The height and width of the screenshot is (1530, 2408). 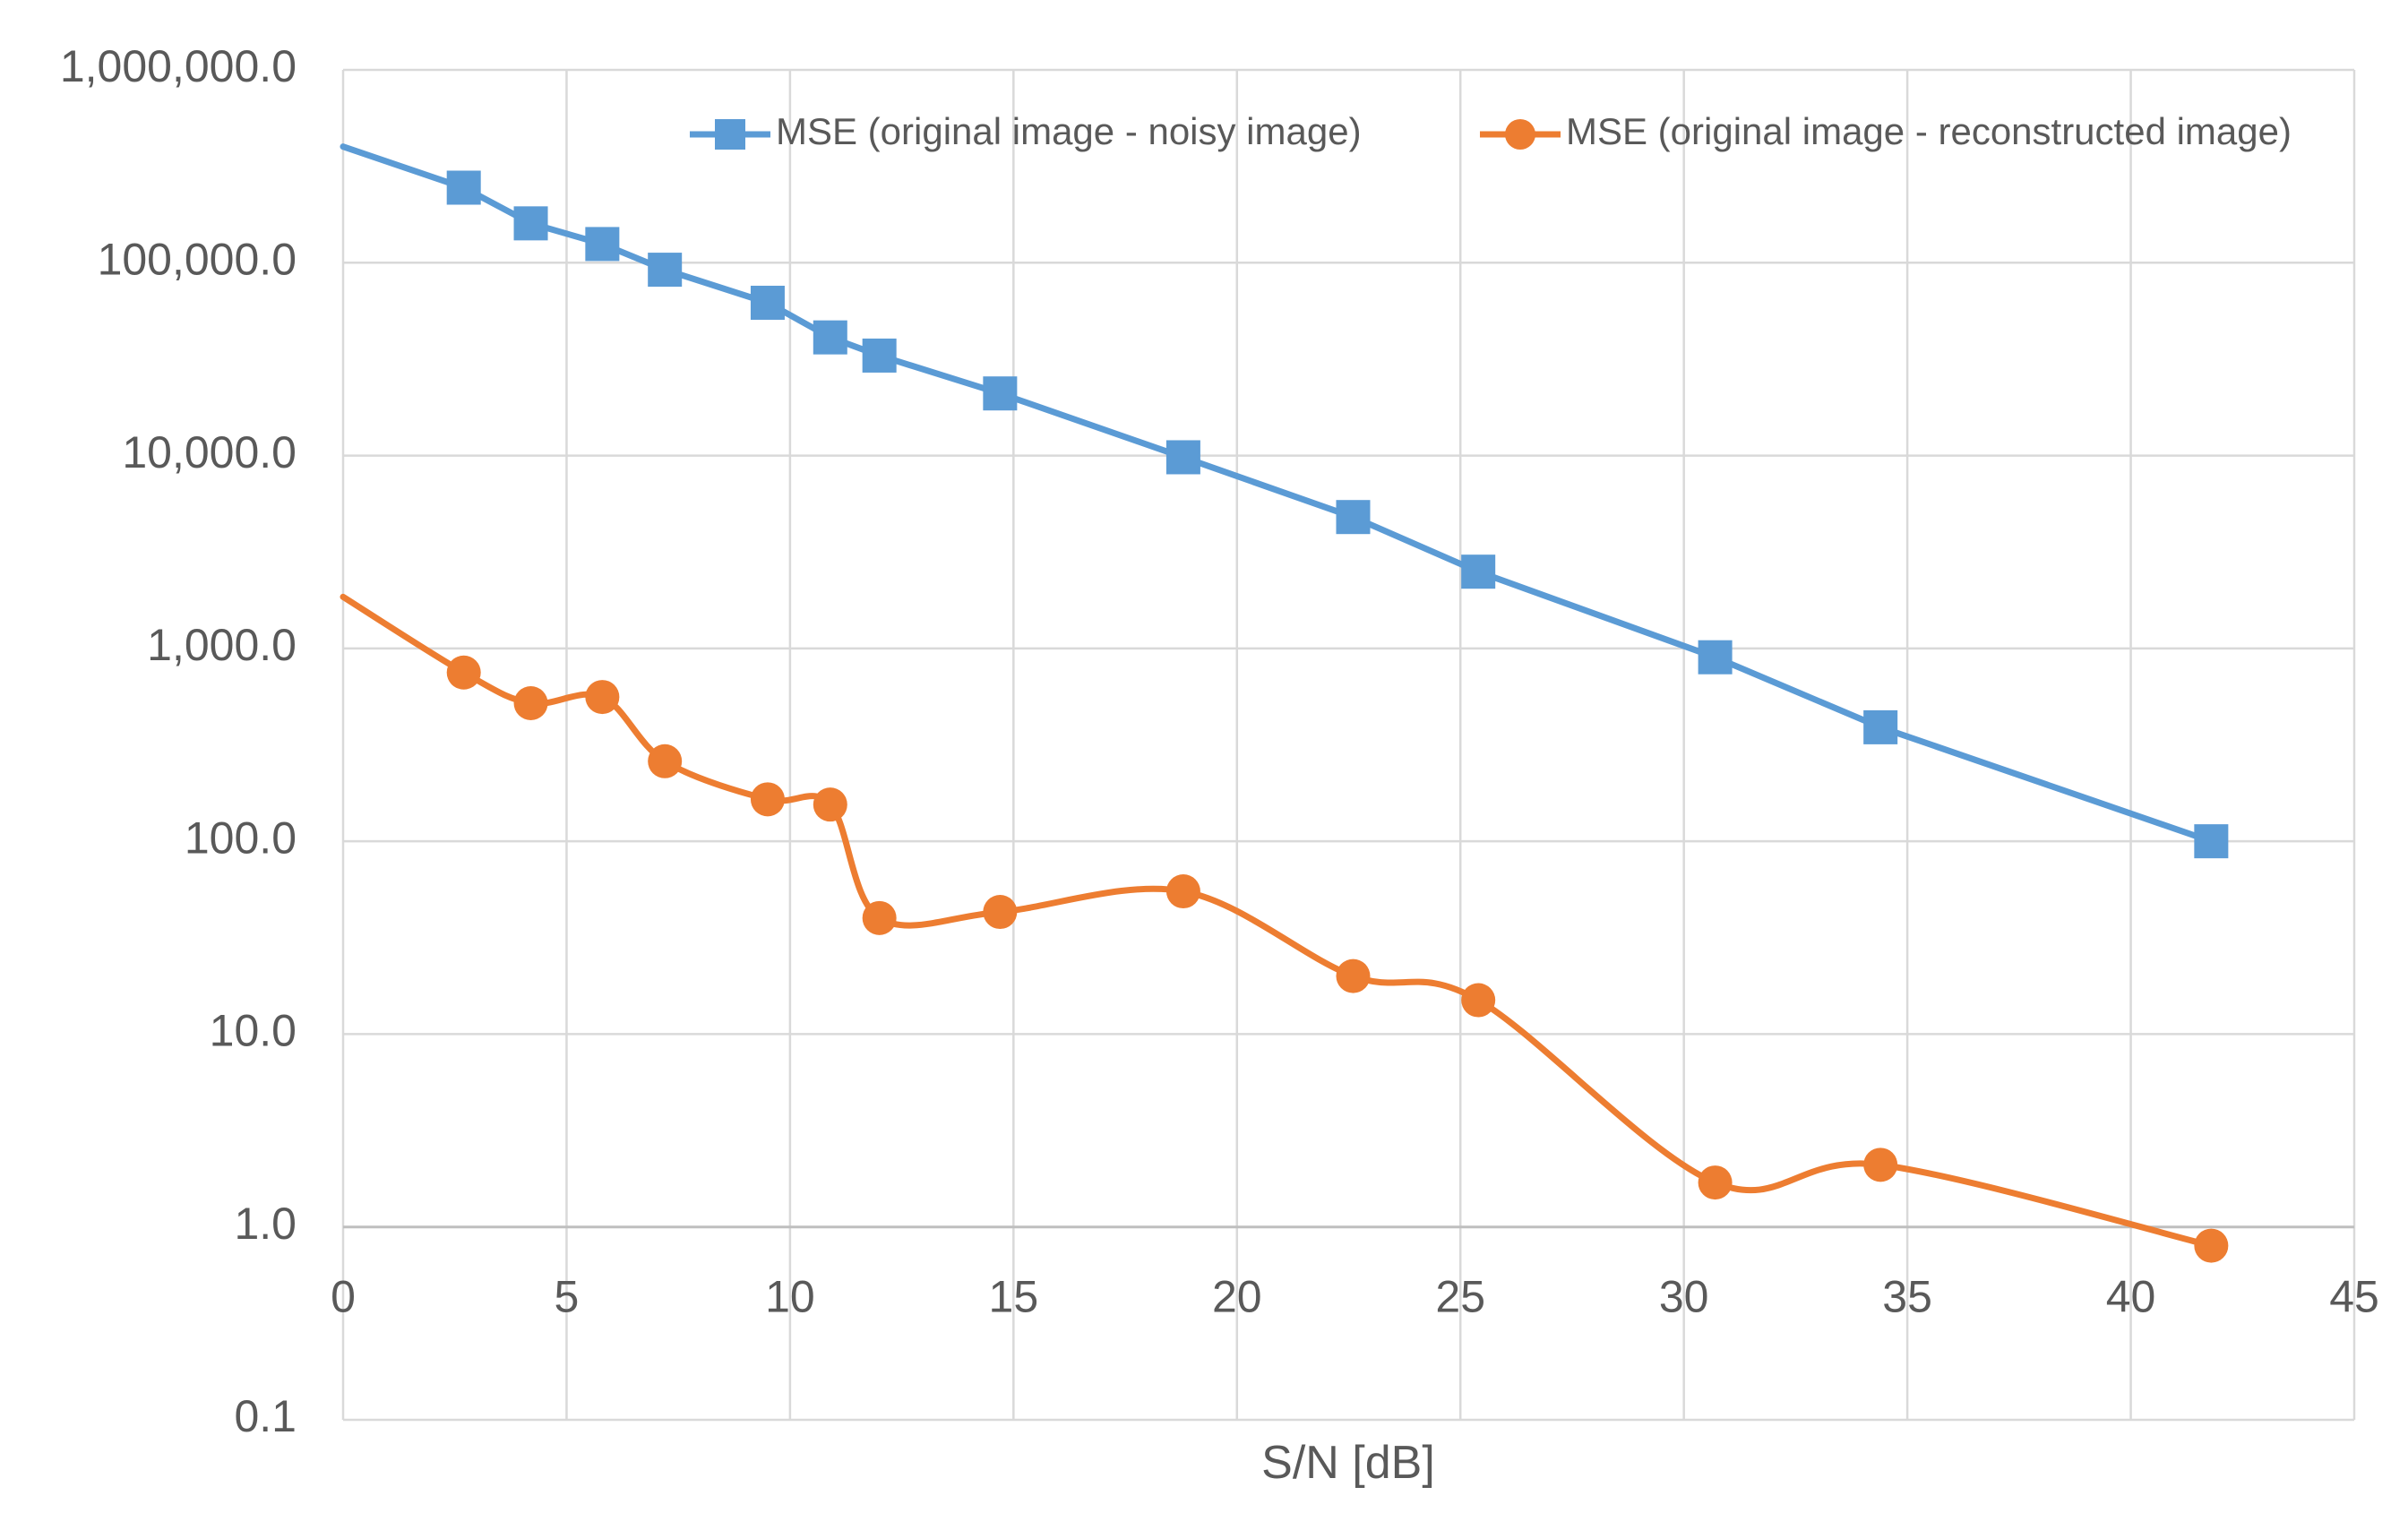 What do you see at coordinates (1907, 1297) in the screenshot?
I see `x-tick-label: 35` at bounding box center [1907, 1297].